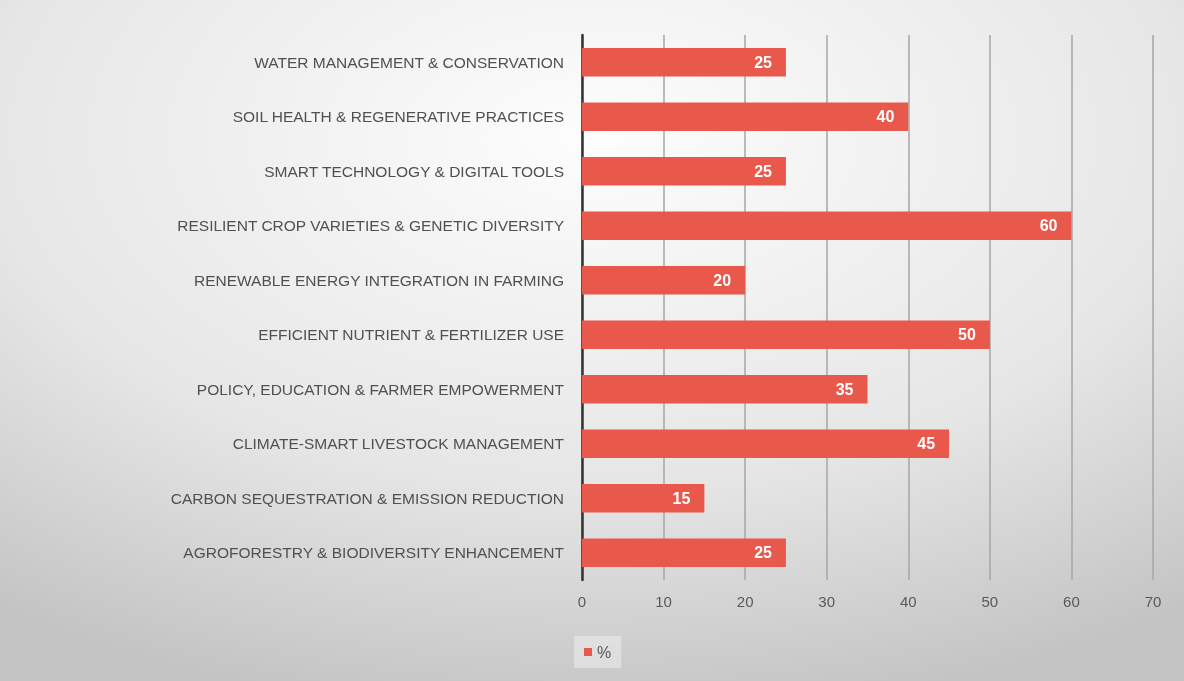  Describe the element at coordinates (414, 171) in the screenshot. I see `y-tick-label: SMART TECHNOLOGY & DIGITAL TOOLS` at that location.